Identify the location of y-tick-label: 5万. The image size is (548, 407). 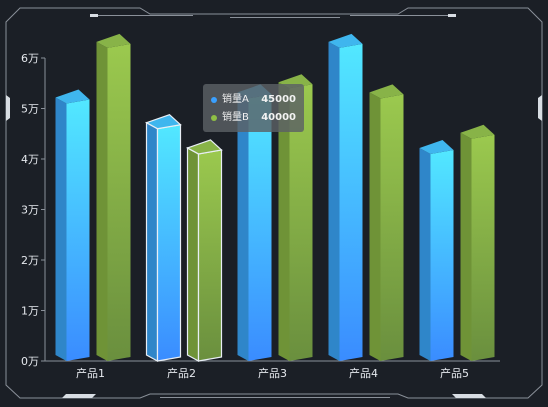
(30, 109).